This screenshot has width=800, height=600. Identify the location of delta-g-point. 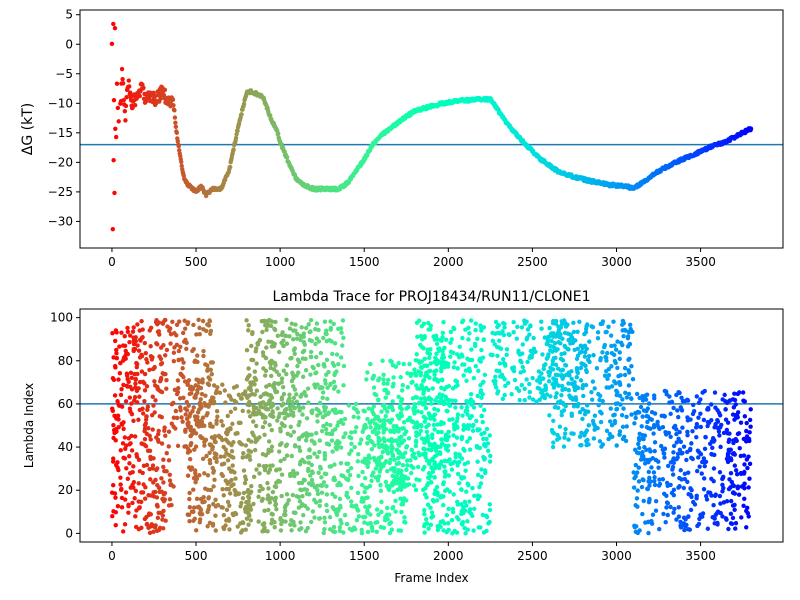
(175, 122).